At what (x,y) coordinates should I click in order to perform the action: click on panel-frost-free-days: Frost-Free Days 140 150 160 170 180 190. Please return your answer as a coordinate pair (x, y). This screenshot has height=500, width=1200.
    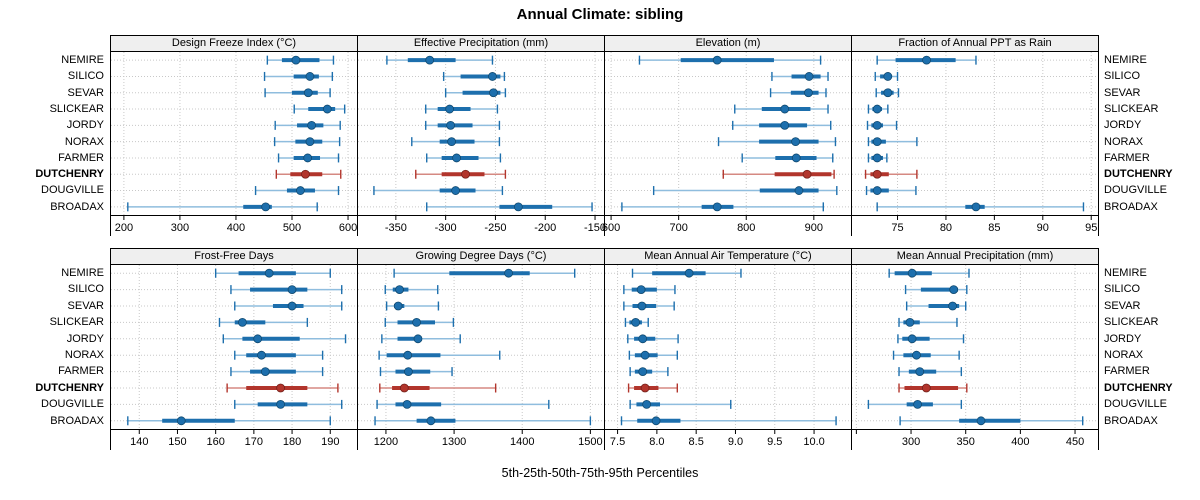
    Looking at the image, I should click on (233, 349).